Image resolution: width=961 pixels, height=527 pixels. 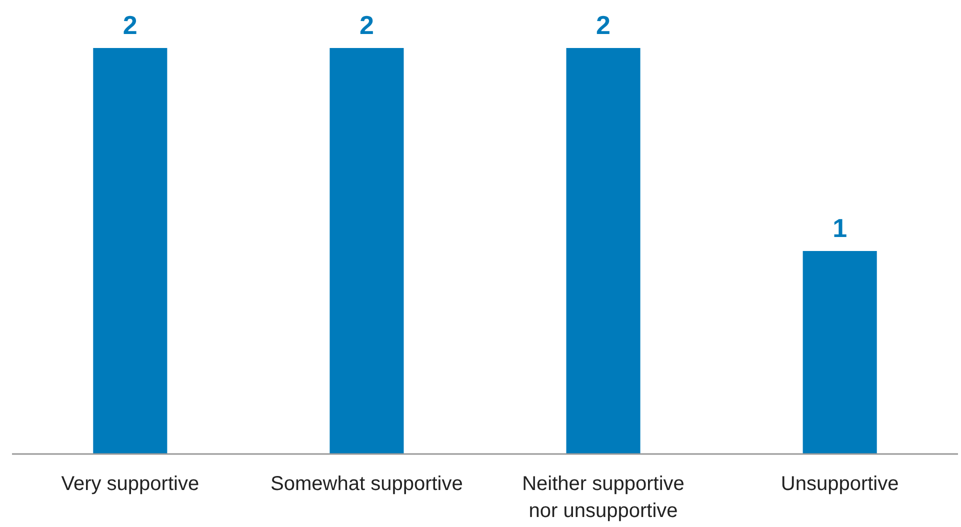 What do you see at coordinates (840, 228) in the screenshot?
I see `data-label: 1` at bounding box center [840, 228].